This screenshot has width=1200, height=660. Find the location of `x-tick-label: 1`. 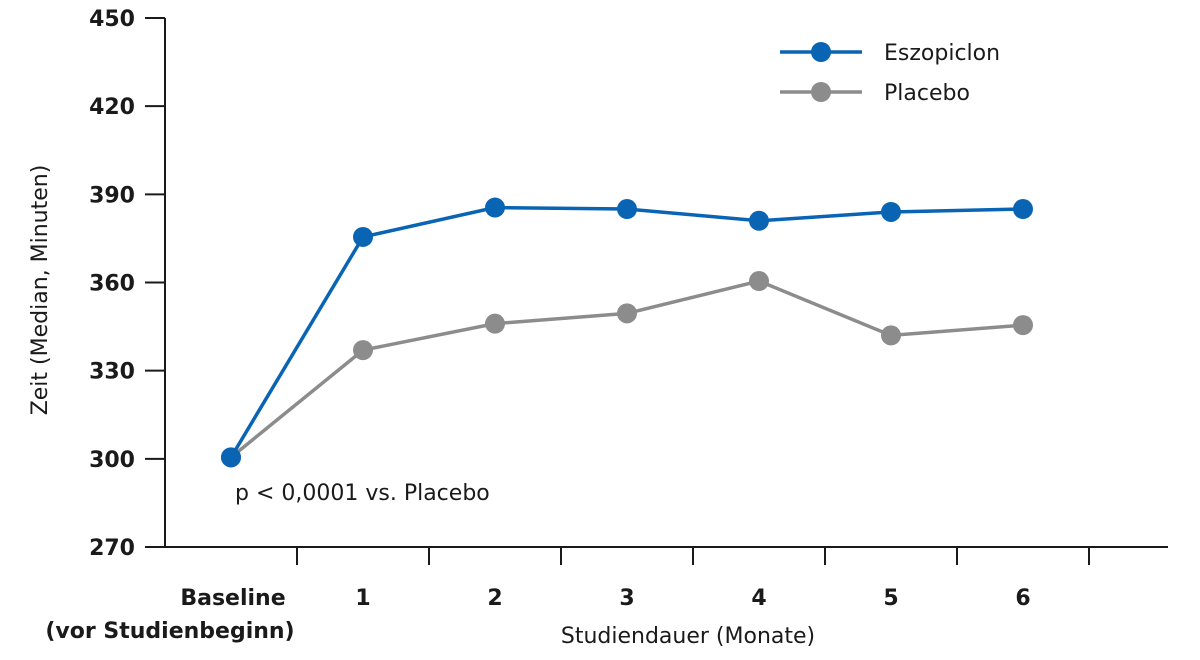

x-tick-label: 1 is located at coordinates (362, 598).